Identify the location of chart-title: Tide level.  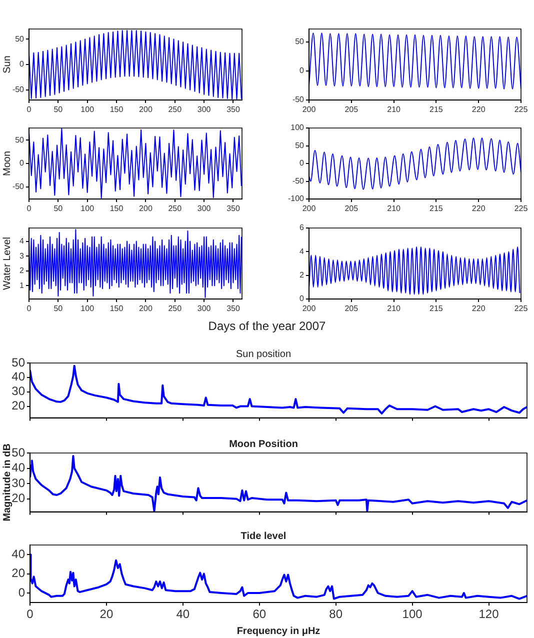
(263, 536).